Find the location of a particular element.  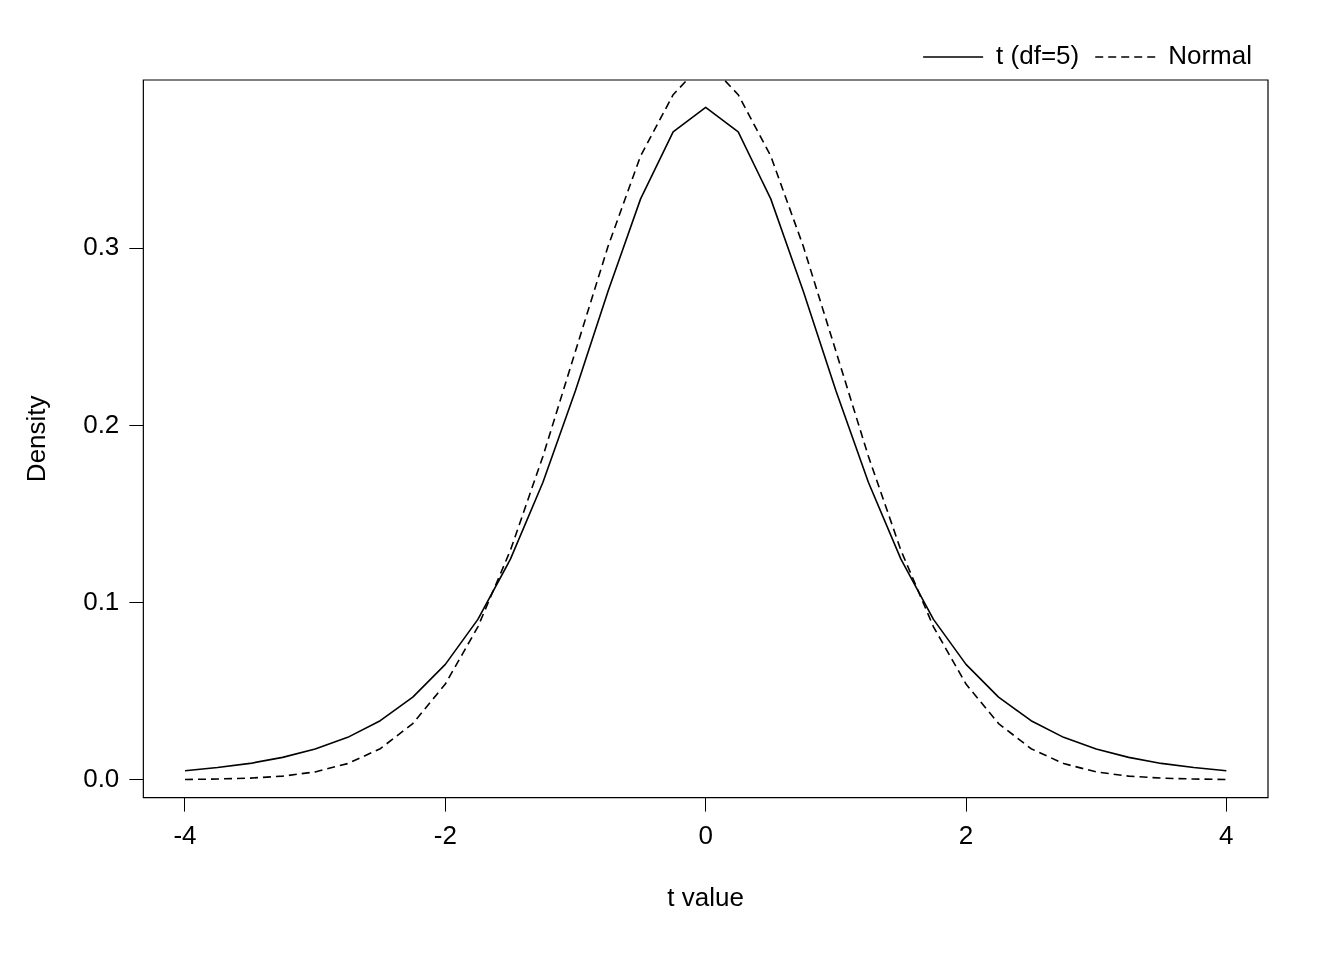

y-tick-label: 0.1 is located at coordinates (101, 600).